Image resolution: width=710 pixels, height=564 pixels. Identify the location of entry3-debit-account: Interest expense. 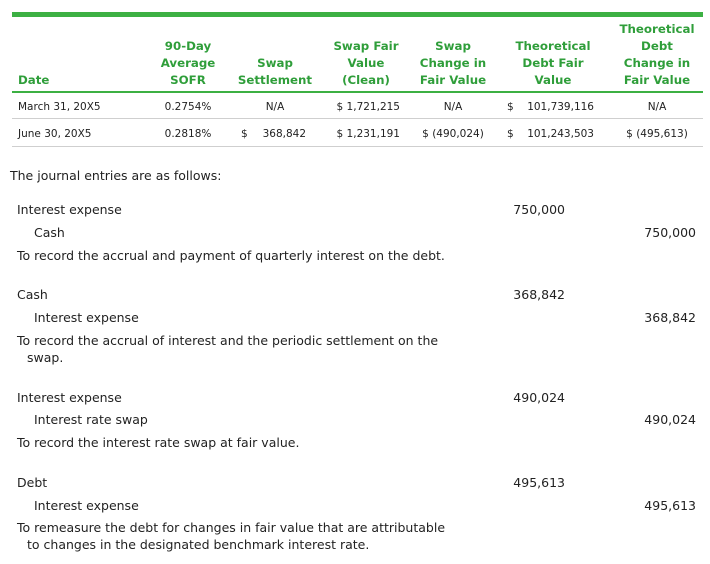
(69, 397).